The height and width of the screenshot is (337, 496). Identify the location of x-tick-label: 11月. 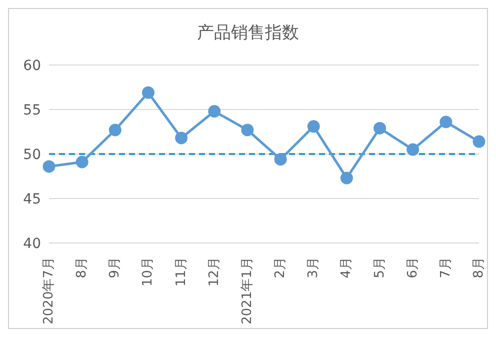
(181, 272).